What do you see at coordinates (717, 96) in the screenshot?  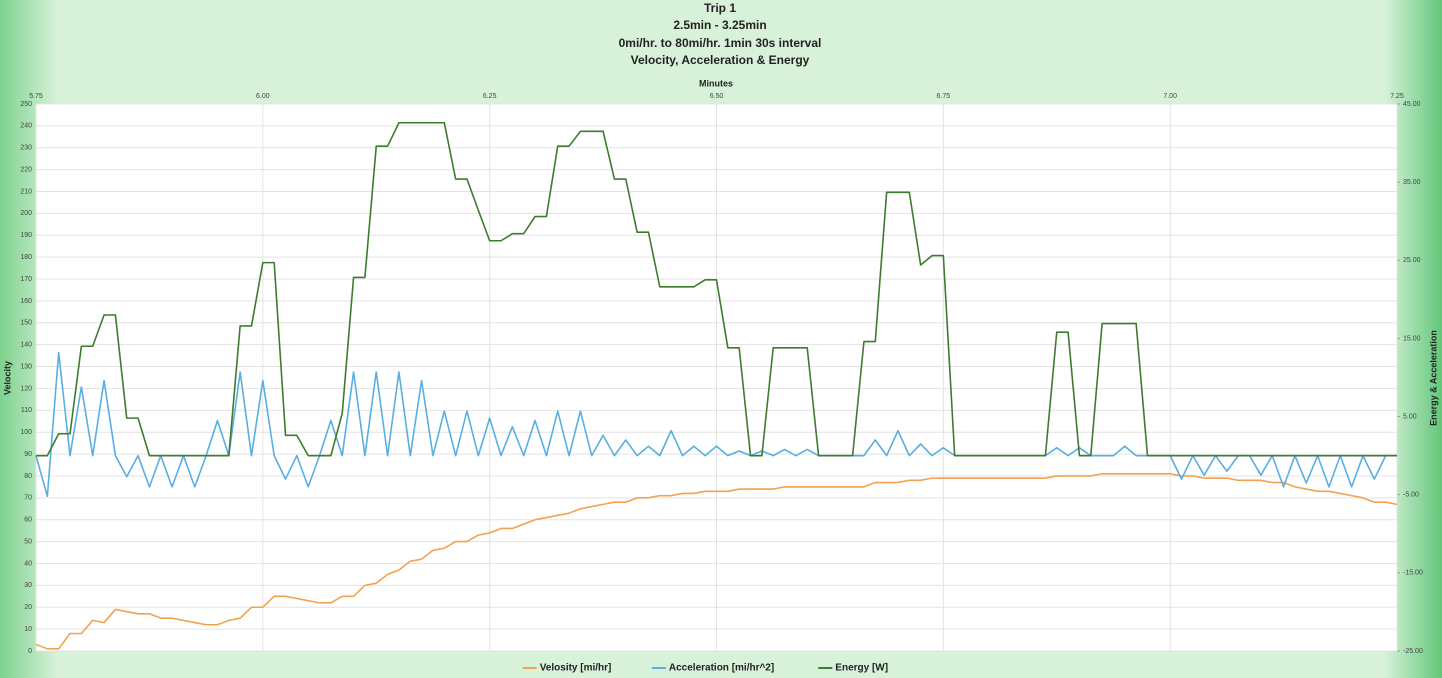 I see `x-tick-label: 6.50` at bounding box center [717, 96].